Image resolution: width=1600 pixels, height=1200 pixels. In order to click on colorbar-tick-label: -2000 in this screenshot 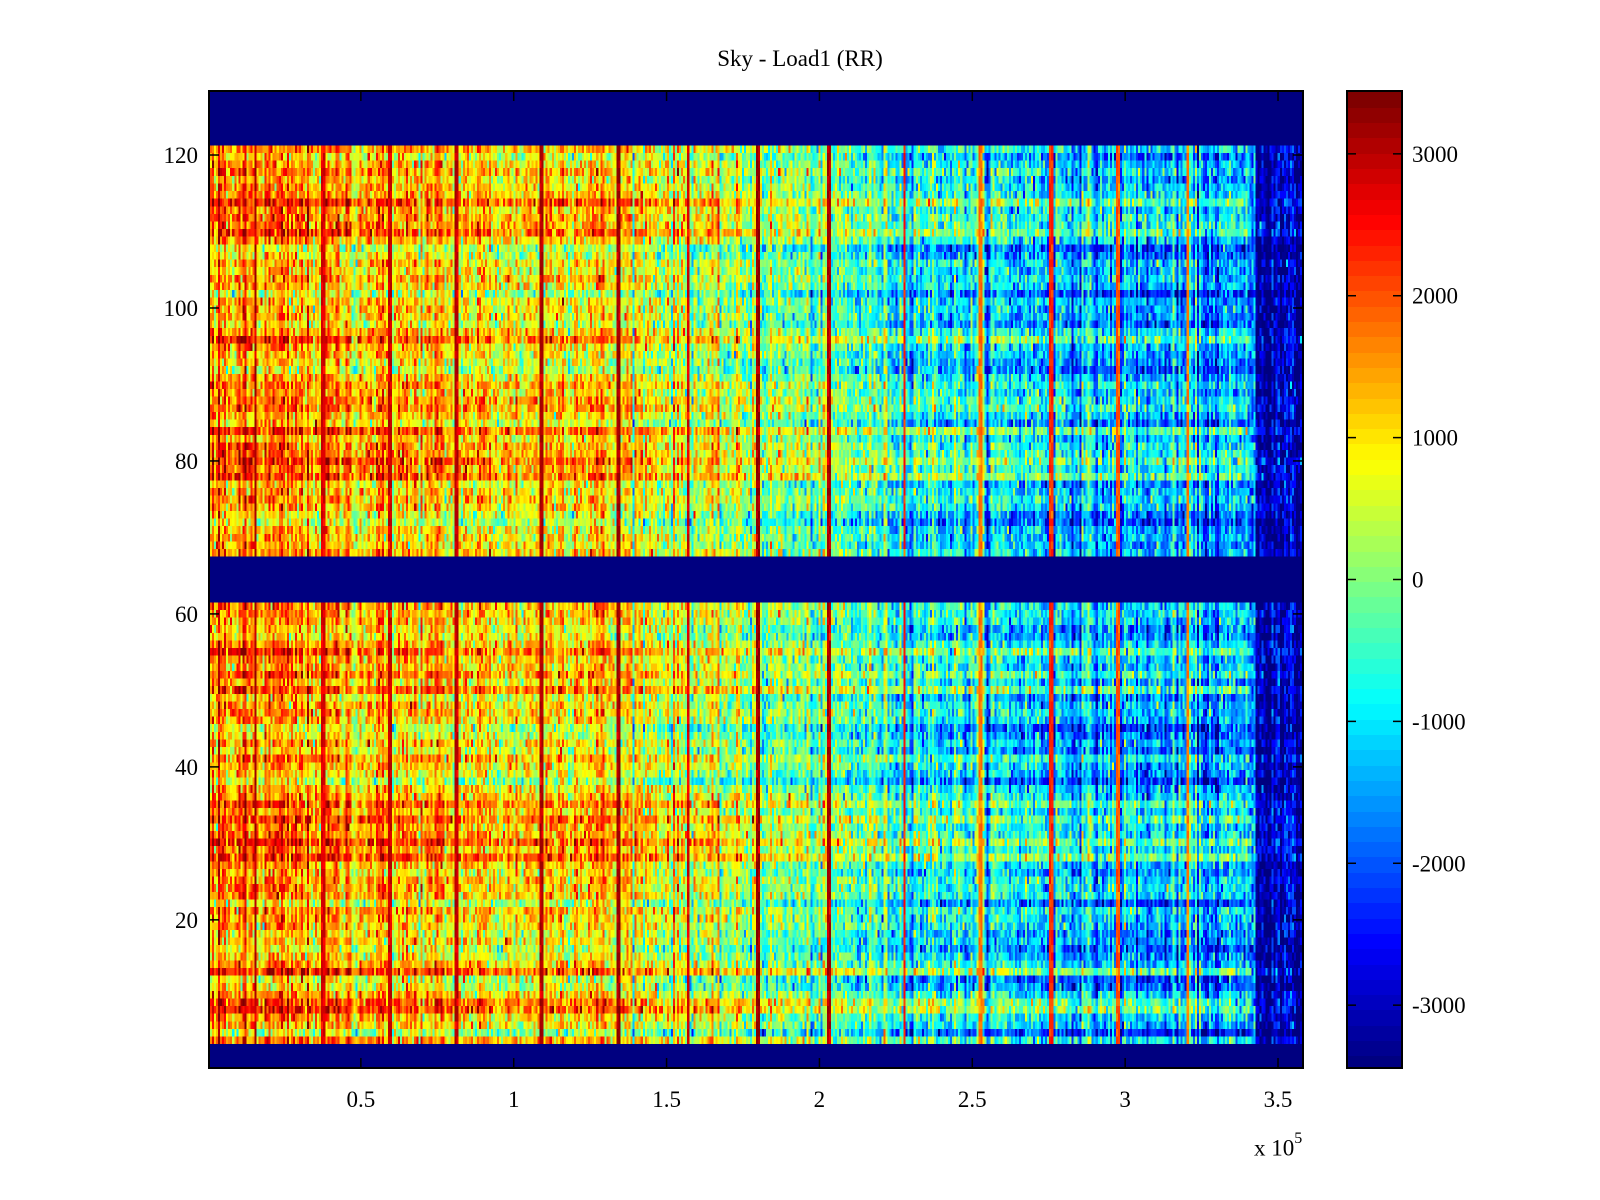, I will do `click(1439, 863)`.